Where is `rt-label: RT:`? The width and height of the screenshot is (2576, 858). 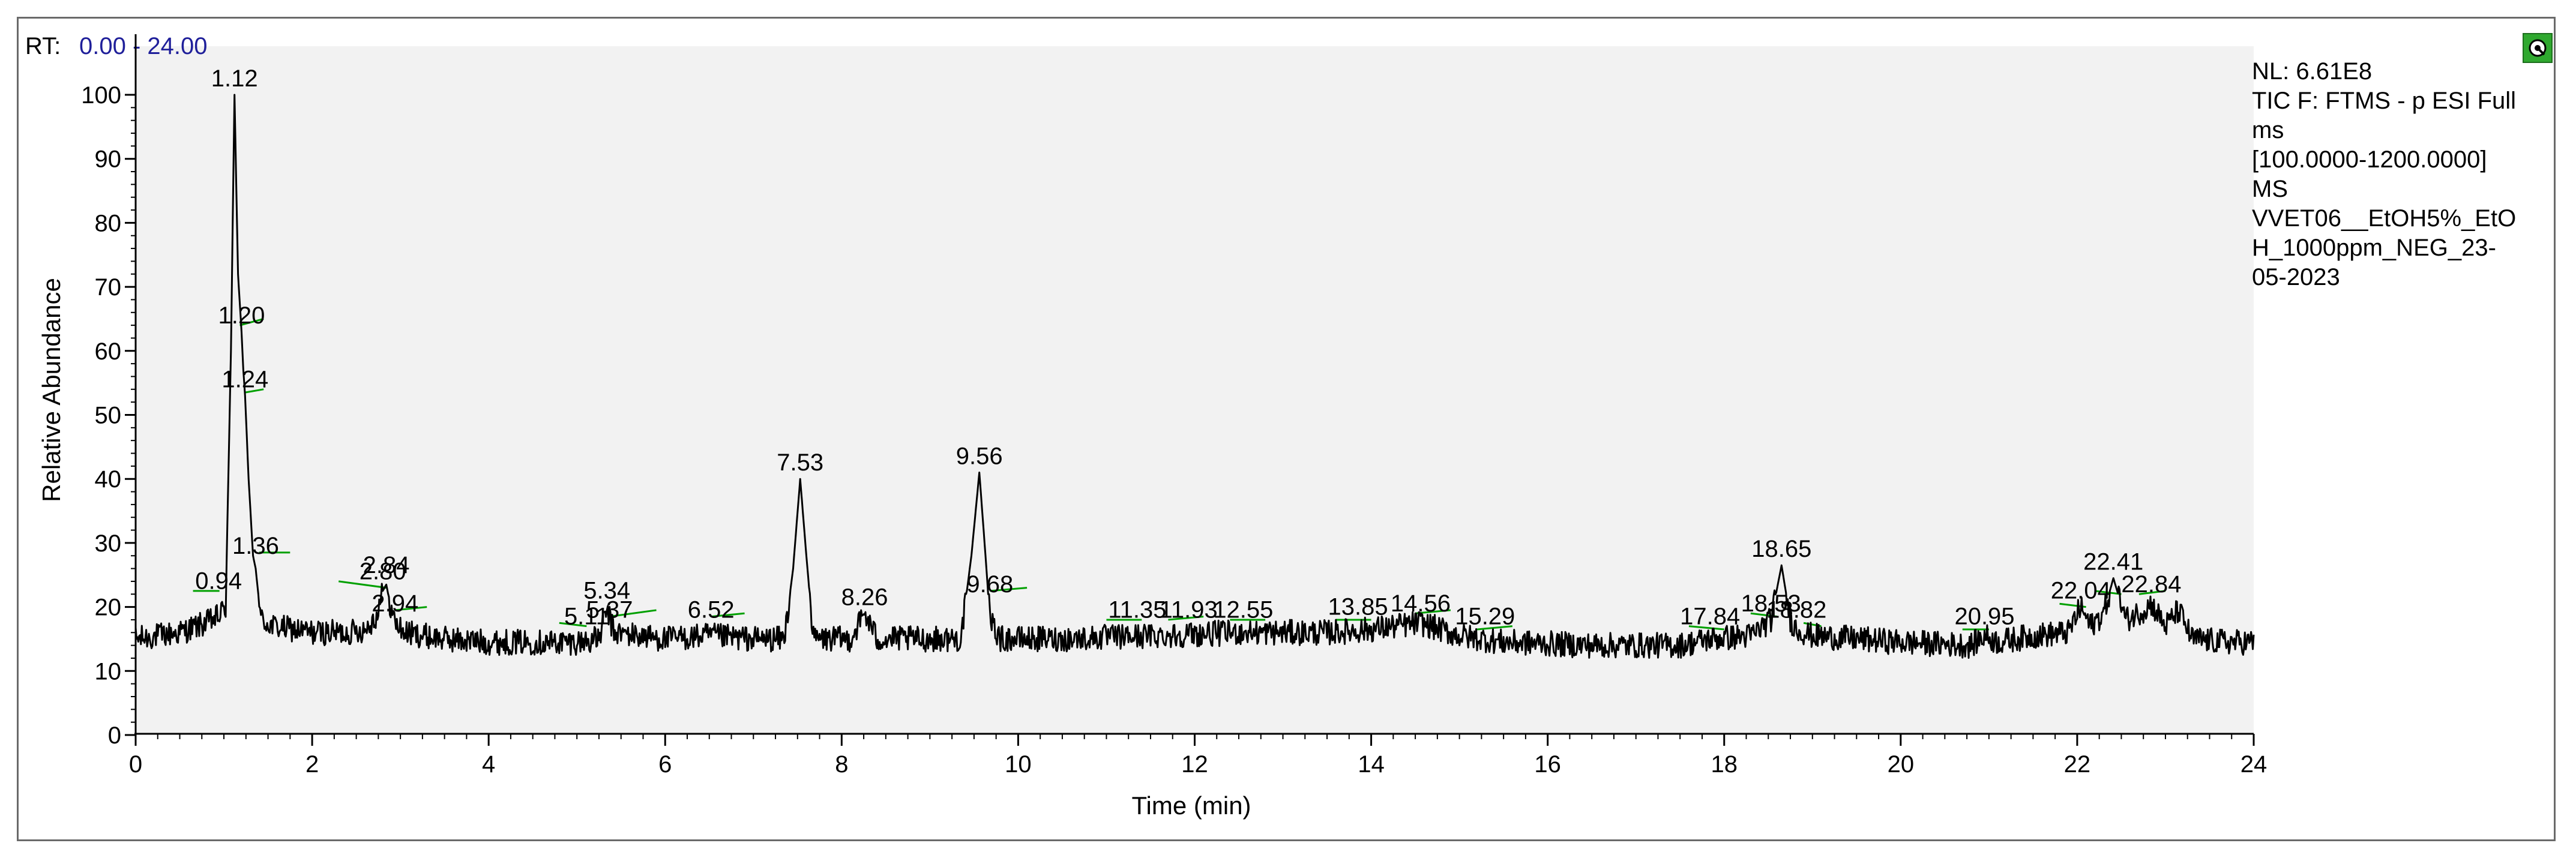
rt-label: RT: is located at coordinates (43, 46).